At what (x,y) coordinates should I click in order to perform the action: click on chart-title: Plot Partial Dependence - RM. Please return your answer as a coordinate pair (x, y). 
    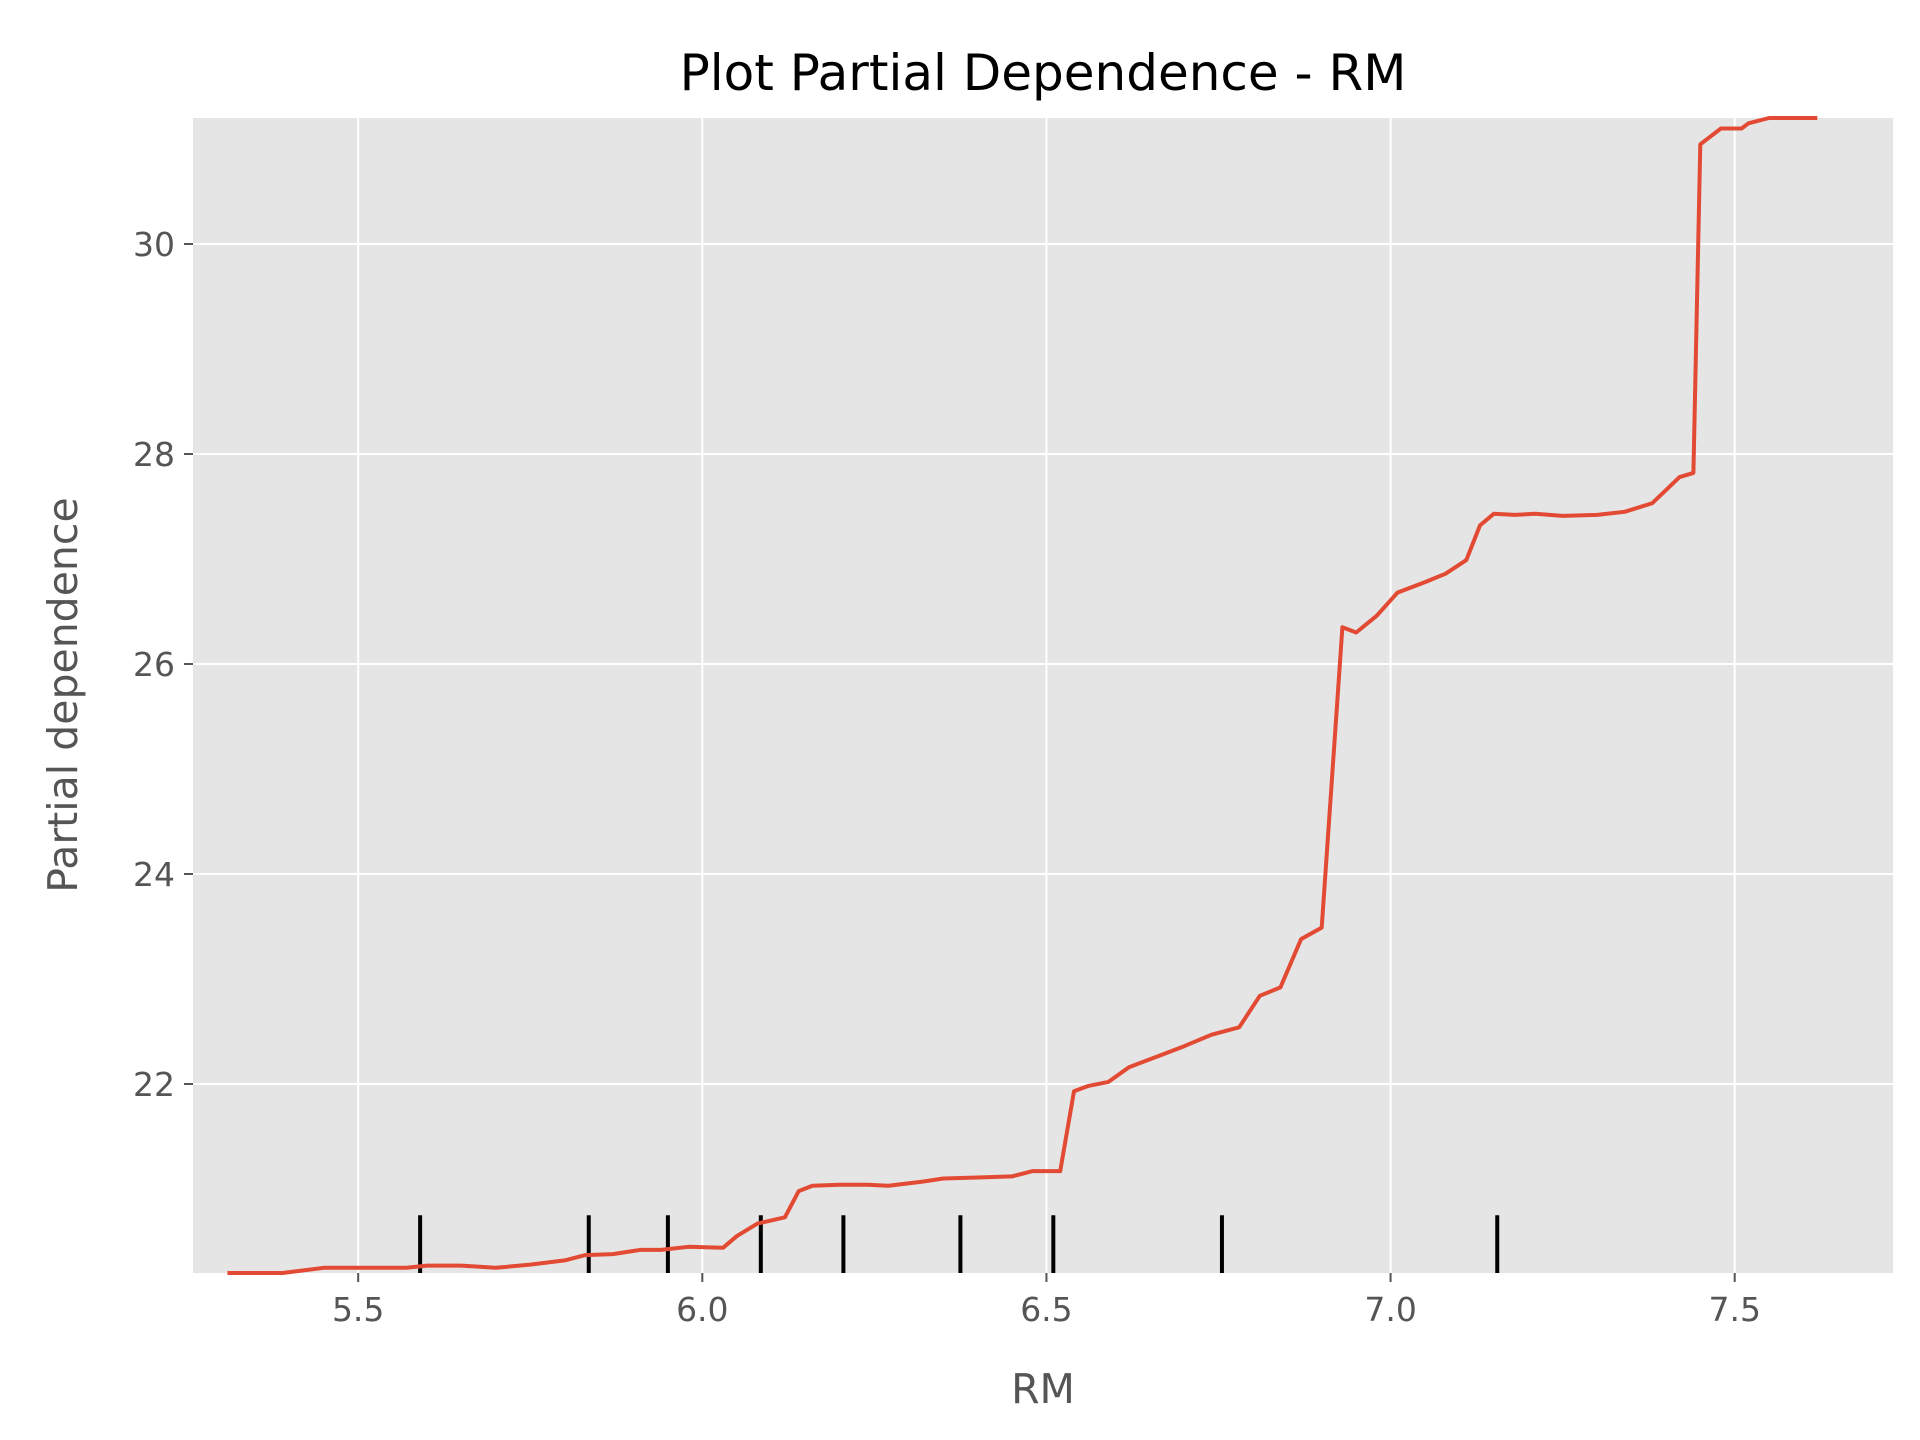
    Looking at the image, I should click on (1043, 73).